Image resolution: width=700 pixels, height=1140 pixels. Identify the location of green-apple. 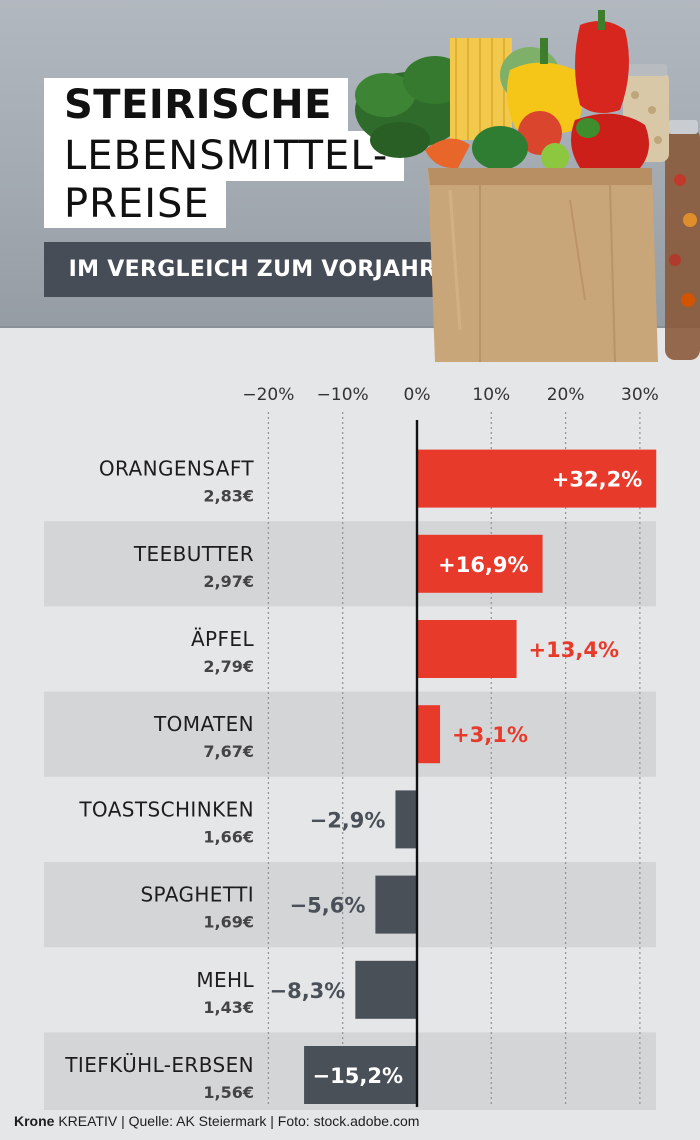
(555, 157).